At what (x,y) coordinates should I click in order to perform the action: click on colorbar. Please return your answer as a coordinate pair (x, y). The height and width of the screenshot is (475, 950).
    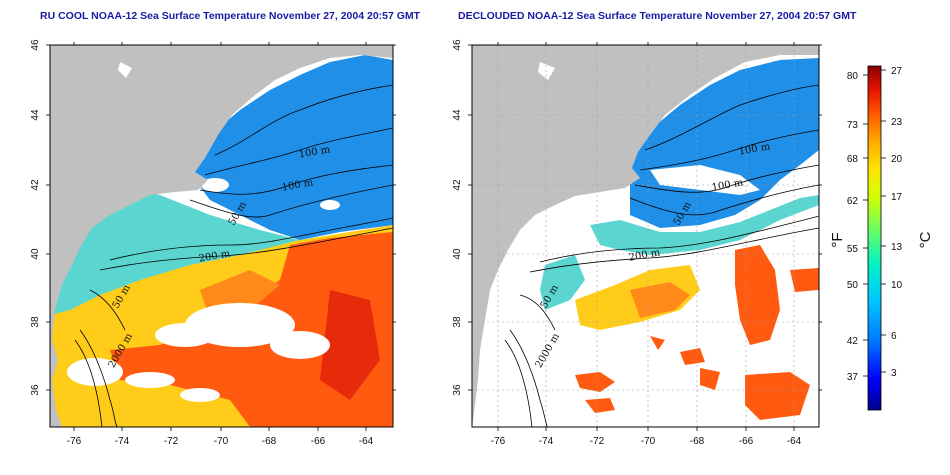
    Looking at the image, I should click on (874, 238).